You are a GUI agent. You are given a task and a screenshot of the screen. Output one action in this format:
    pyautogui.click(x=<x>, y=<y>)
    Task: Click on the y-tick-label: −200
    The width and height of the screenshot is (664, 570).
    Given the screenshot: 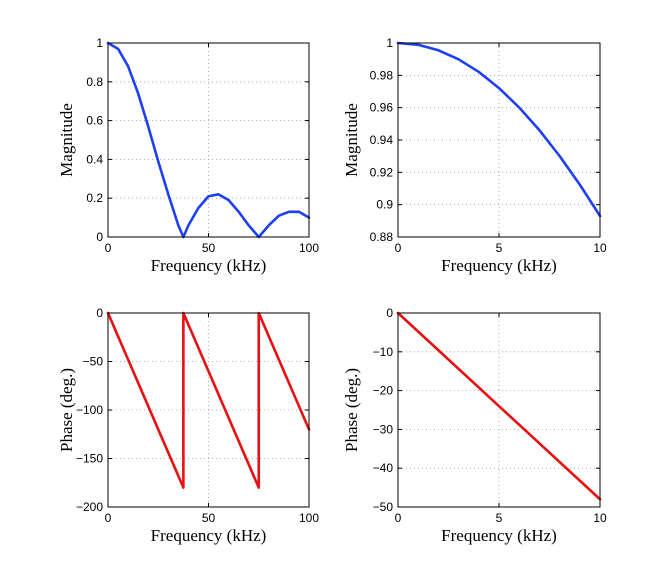 What is the action you would take?
    pyautogui.click(x=89, y=507)
    